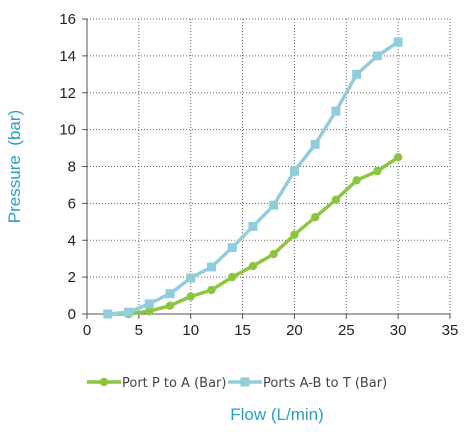 The height and width of the screenshot is (432, 465). I want to click on x-tick-label: 15, so click(242, 330).